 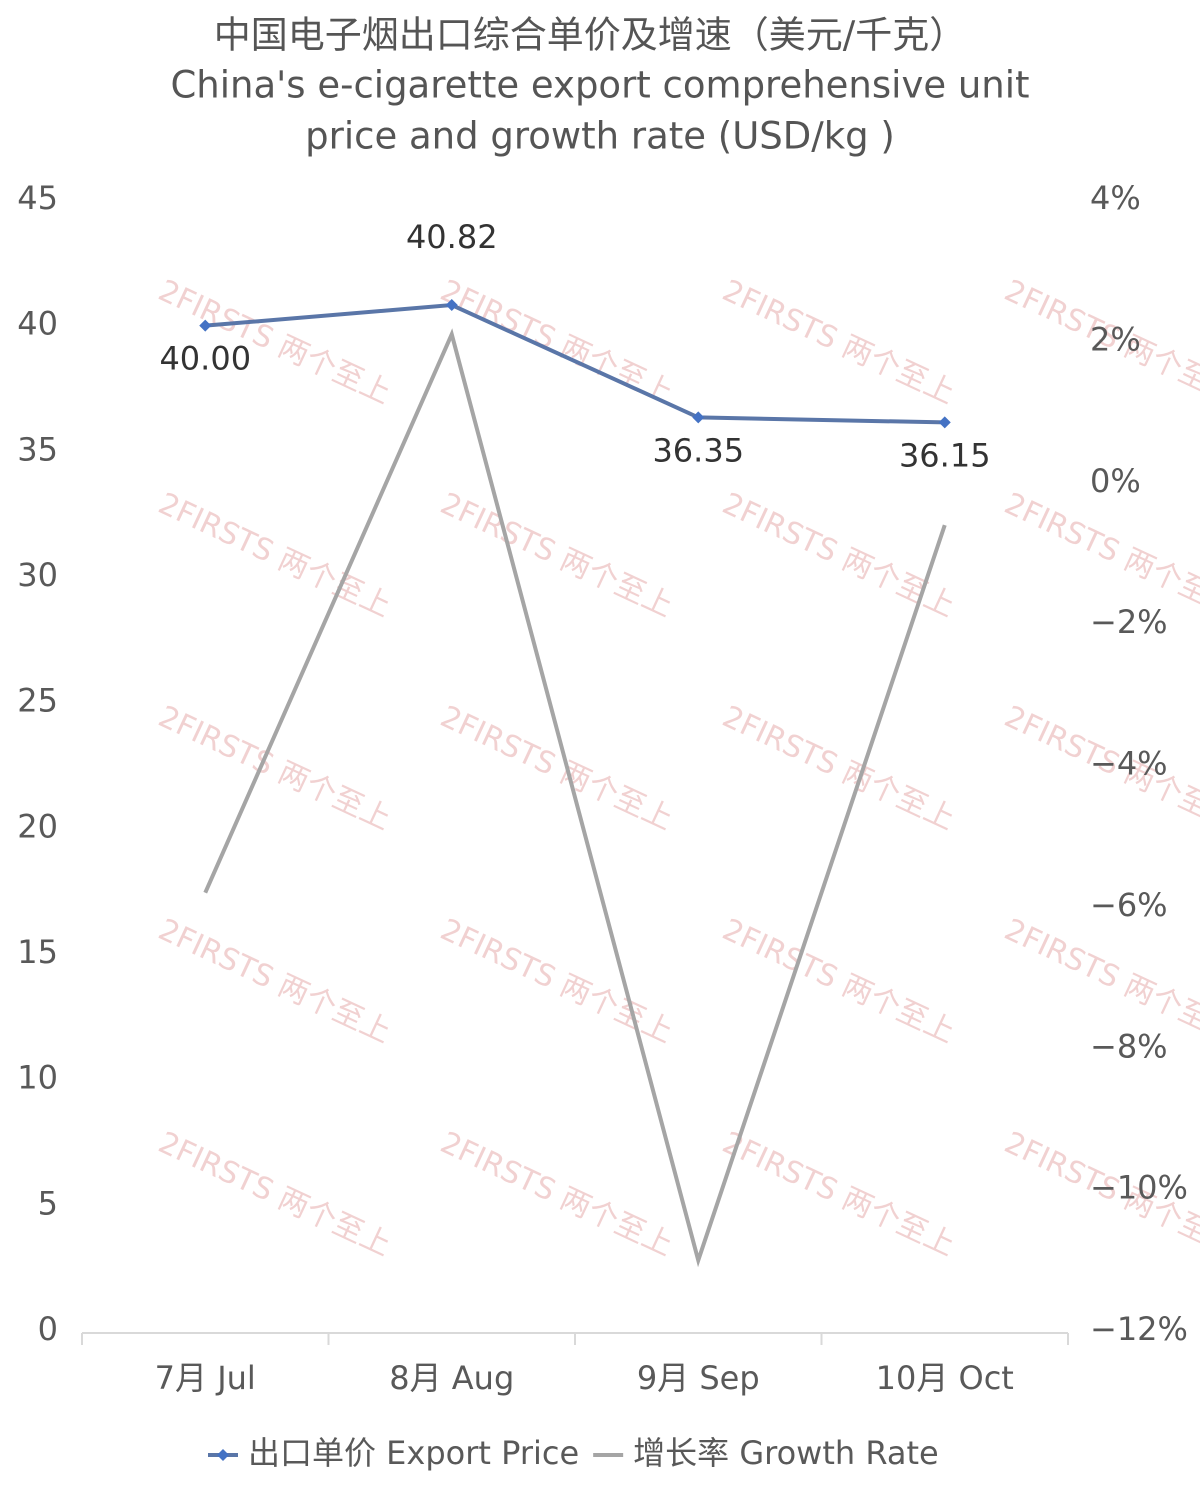 What do you see at coordinates (1129, 764) in the screenshot?
I see `y2-tick-label: −4%` at bounding box center [1129, 764].